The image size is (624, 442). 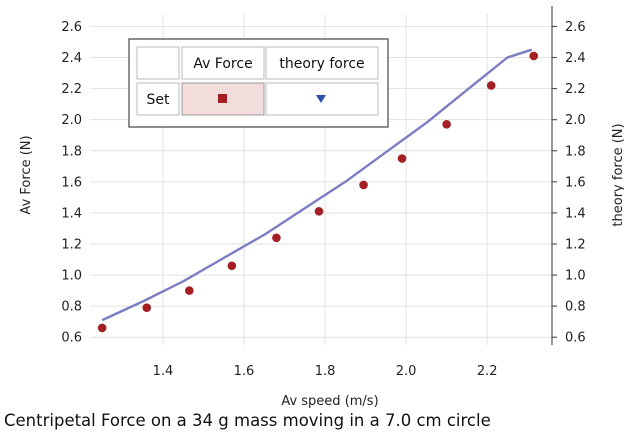 What do you see at coordinates (575, 213) in the screenshot?
I see `y-tick-label-right: 1.4` at bounding box center [575, 213].